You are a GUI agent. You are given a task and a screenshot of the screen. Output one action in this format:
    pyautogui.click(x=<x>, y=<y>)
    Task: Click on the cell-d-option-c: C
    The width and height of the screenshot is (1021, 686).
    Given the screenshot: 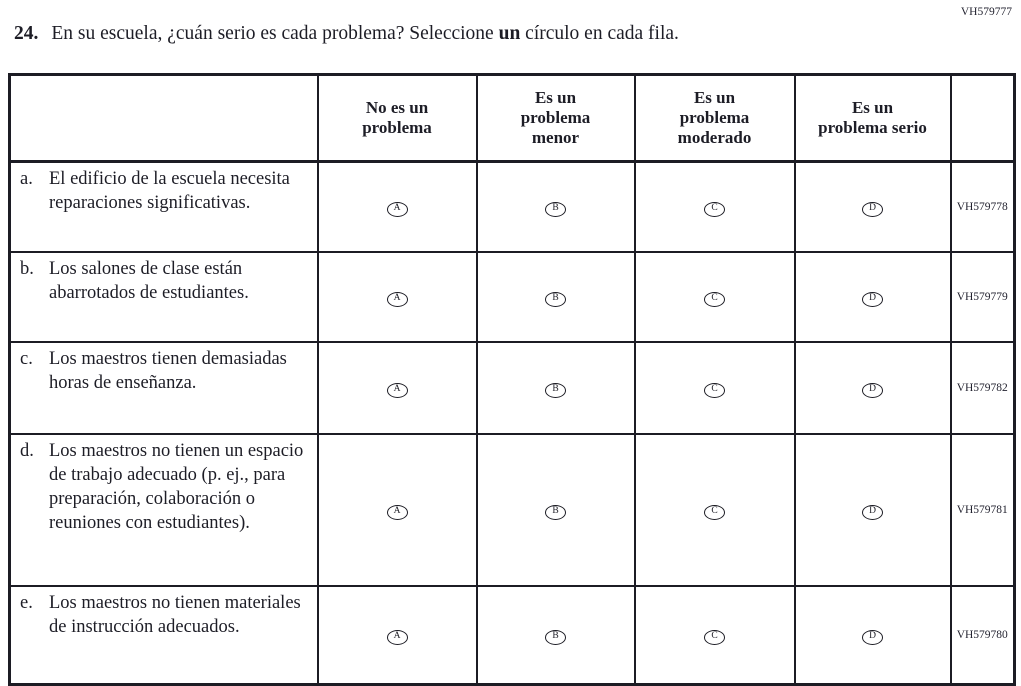 What is the action you would take?
    pyautogui.click(x=714, y=510)
    